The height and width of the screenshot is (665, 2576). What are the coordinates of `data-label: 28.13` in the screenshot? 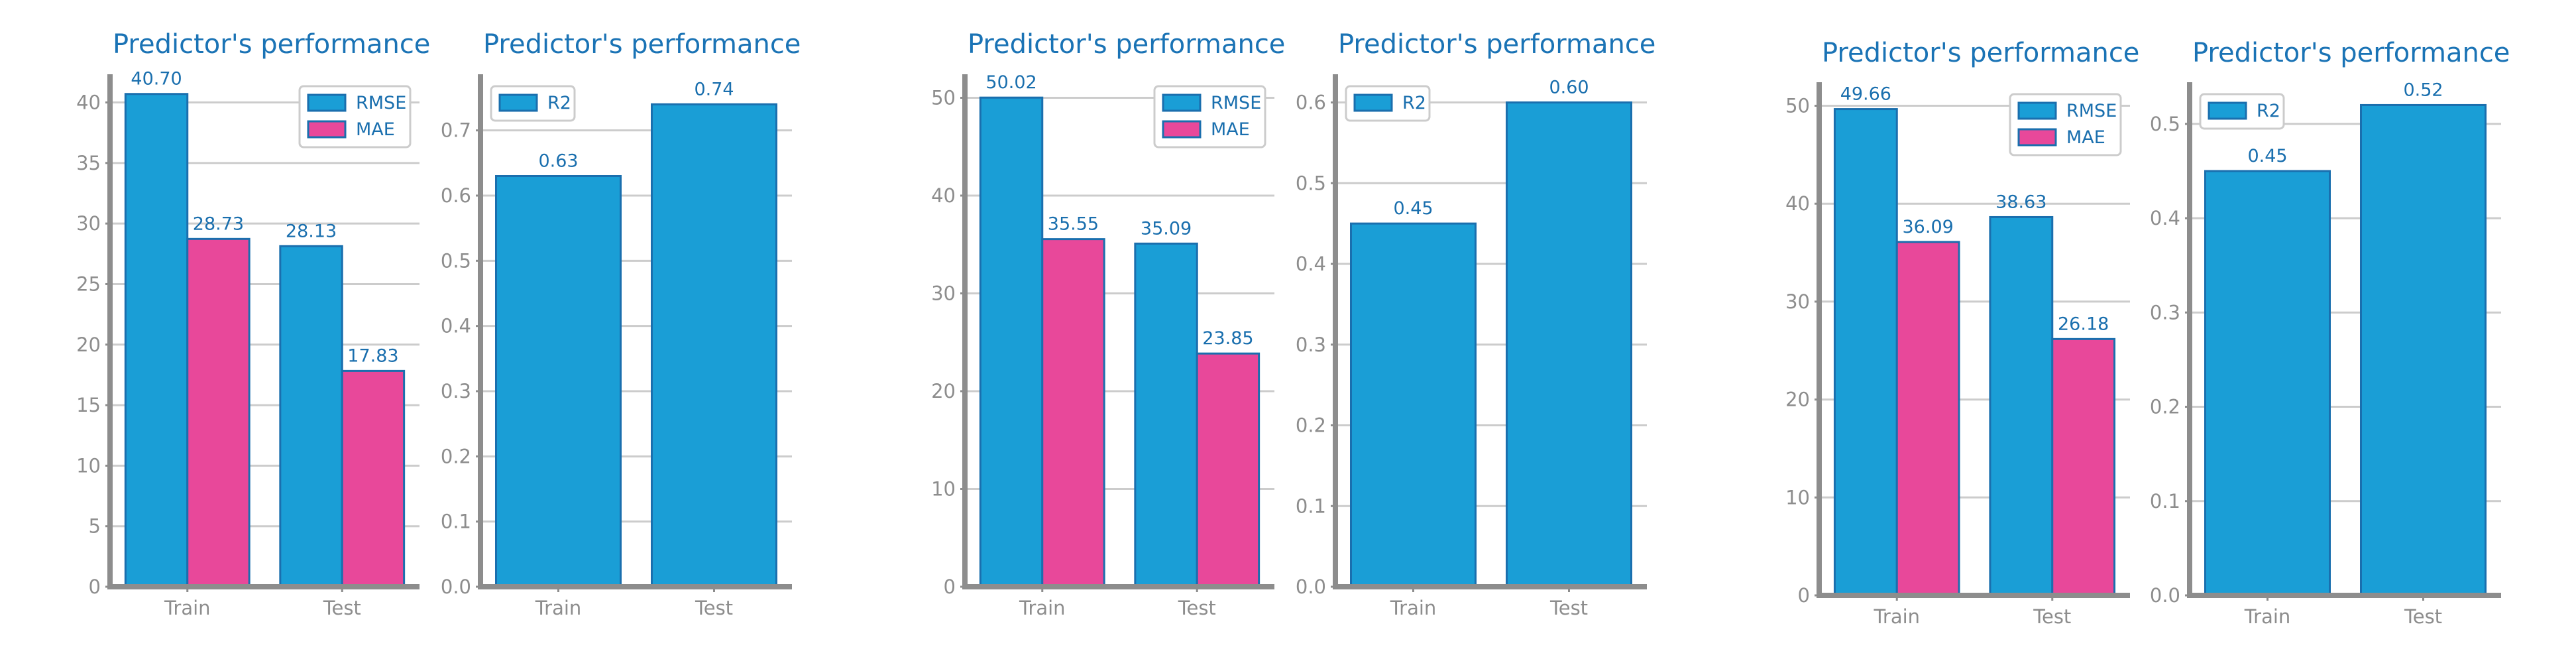 It's located at (311, 231).